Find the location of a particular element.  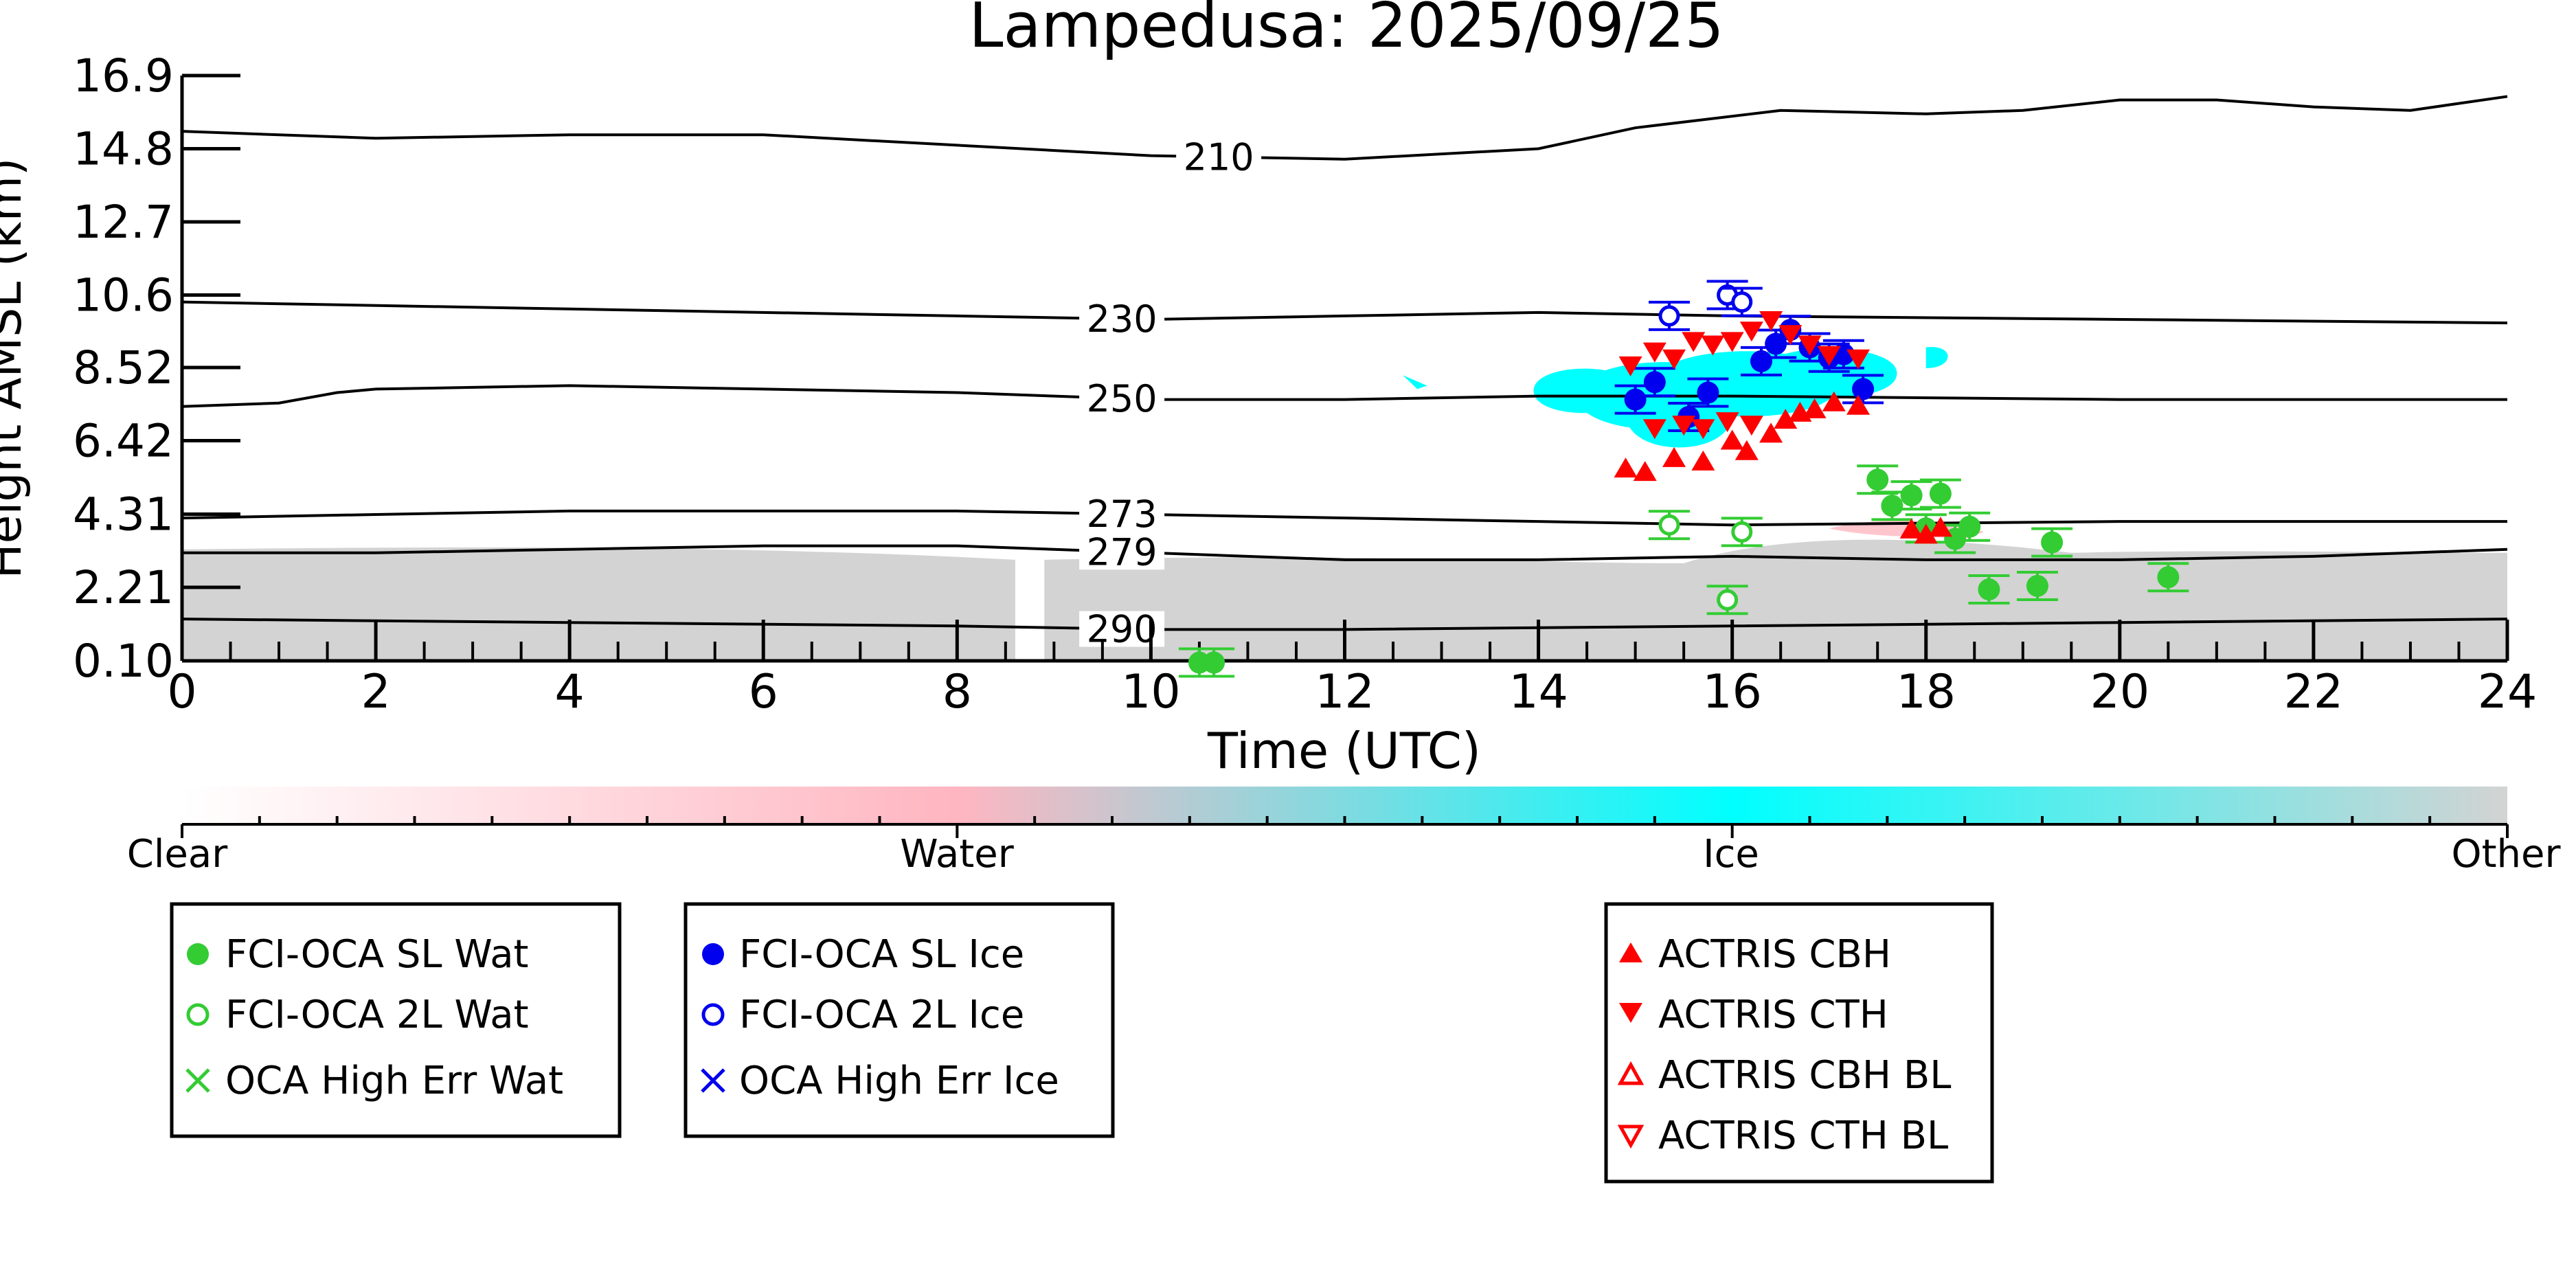

series-fci-oca-2l-ice is located at coordinates (1705, 305).